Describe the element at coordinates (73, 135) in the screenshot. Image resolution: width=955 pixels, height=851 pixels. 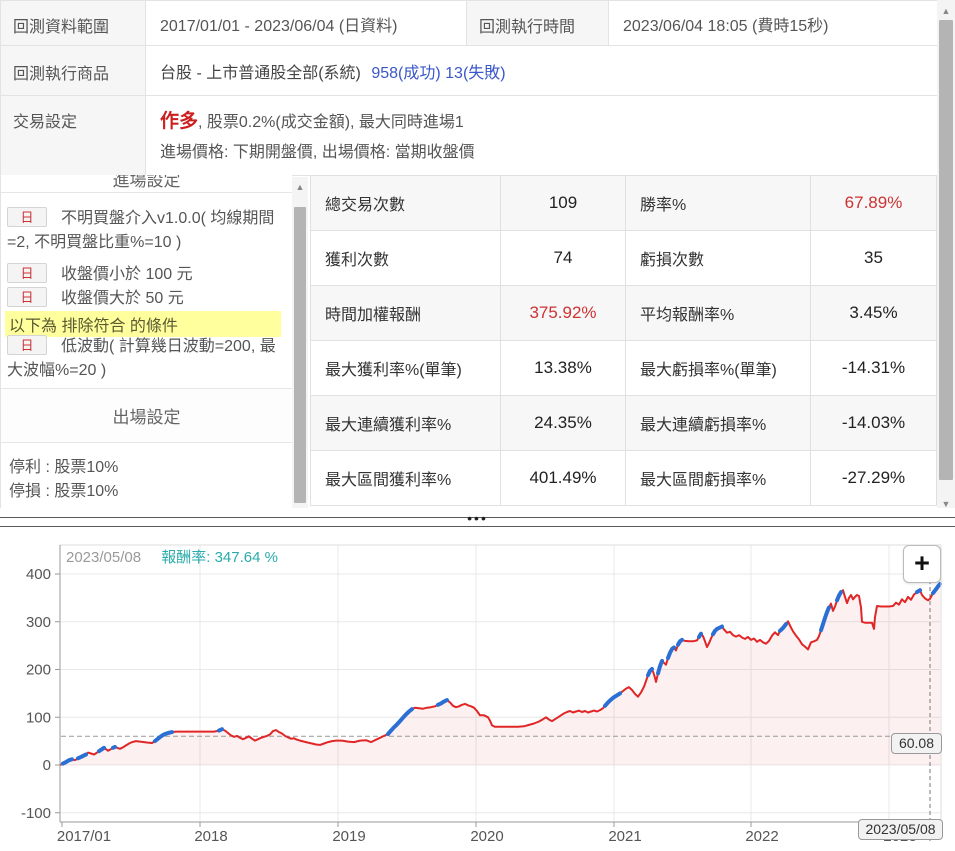
I see `trade-settings-label: 交易設定` at that location.